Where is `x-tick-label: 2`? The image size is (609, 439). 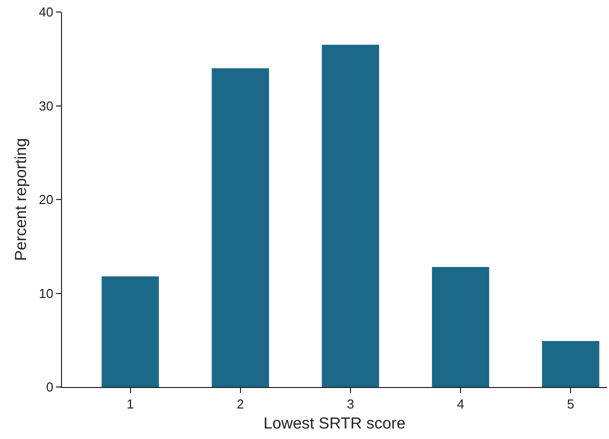
x-tick-label: 2 is located at coordinates (240, 404).